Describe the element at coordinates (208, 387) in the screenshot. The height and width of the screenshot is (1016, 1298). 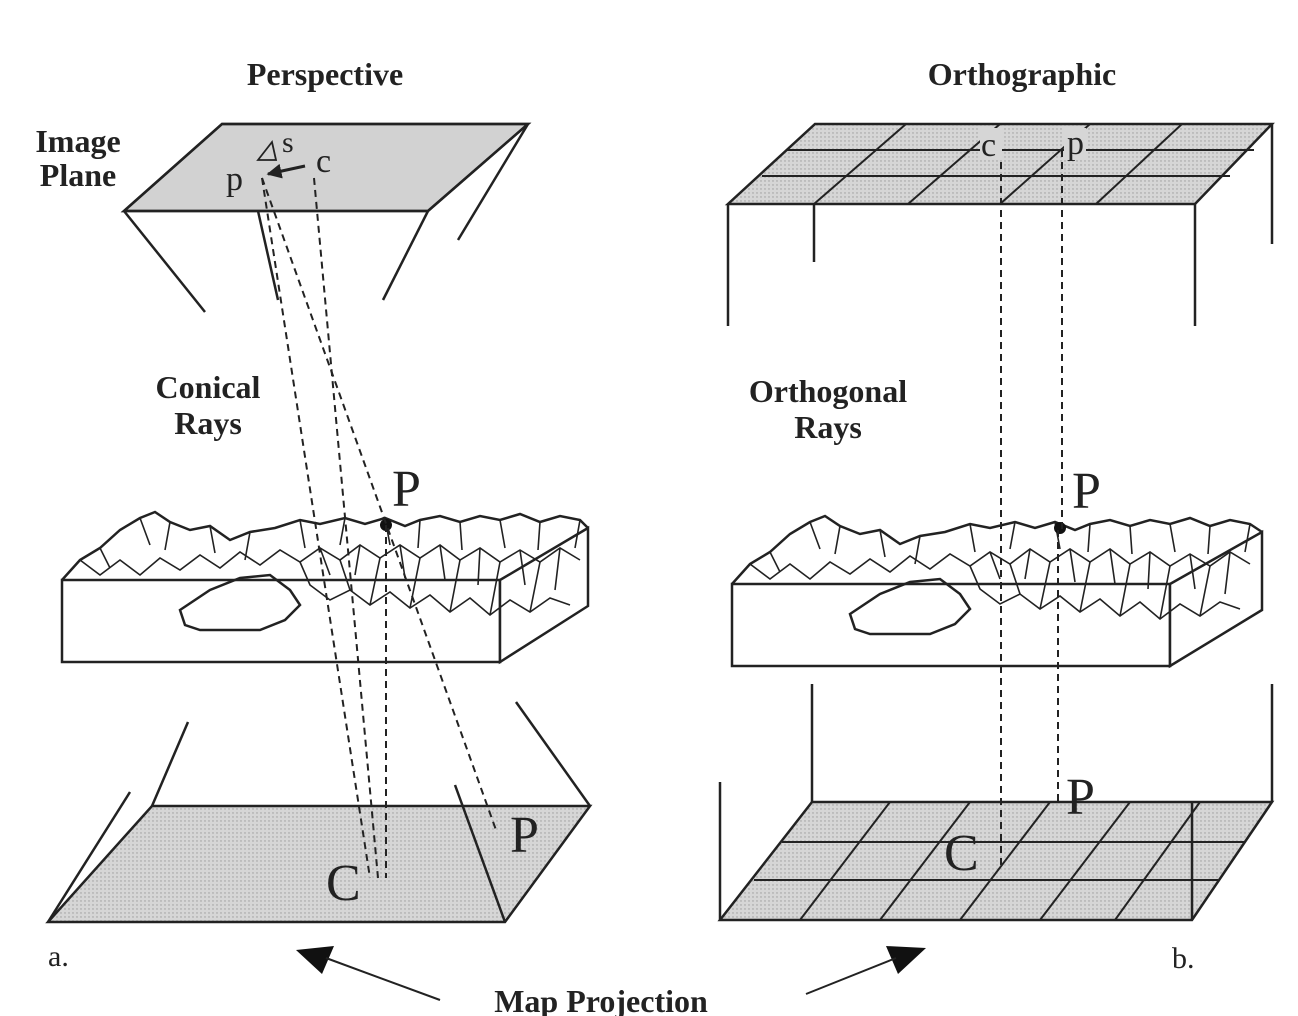
I see `conical-rays-label-line1: Conical` at that location.